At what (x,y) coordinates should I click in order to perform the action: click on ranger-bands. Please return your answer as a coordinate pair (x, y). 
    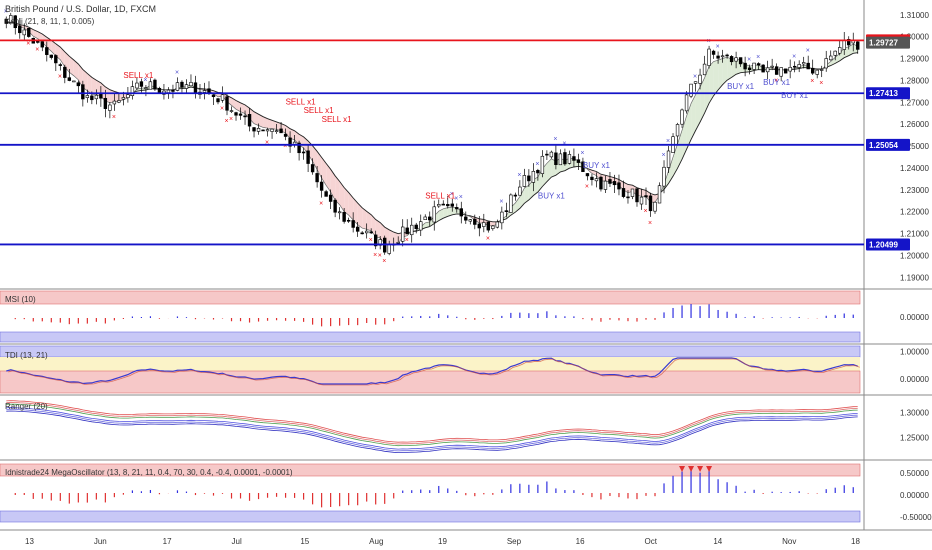
    Looking at the image, I should click on (432, 427).